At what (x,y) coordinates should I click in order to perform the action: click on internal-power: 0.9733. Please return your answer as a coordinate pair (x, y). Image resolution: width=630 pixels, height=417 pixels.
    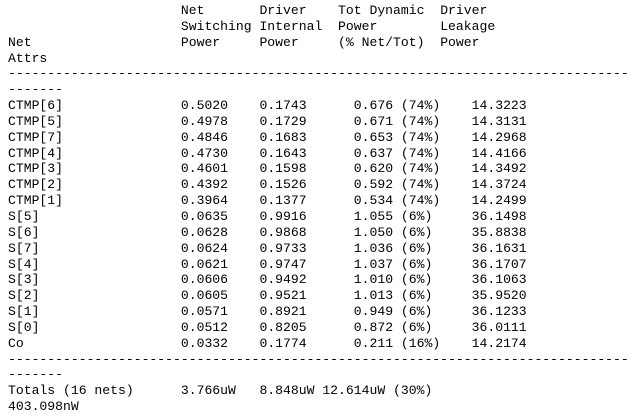
    Looking at the image, I should click on (267, 248).